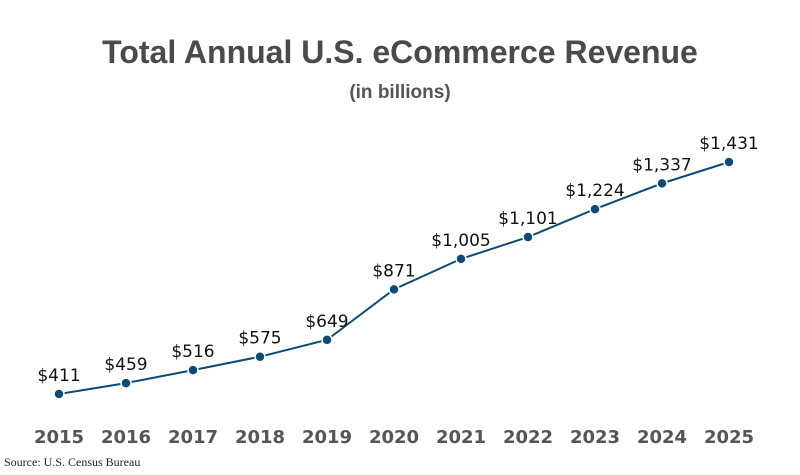 This screenshot has width=800, height=475. Describe the element at coordinates (528, 437) in the screenshot. I see `x-tick-label: 2022` at that location.